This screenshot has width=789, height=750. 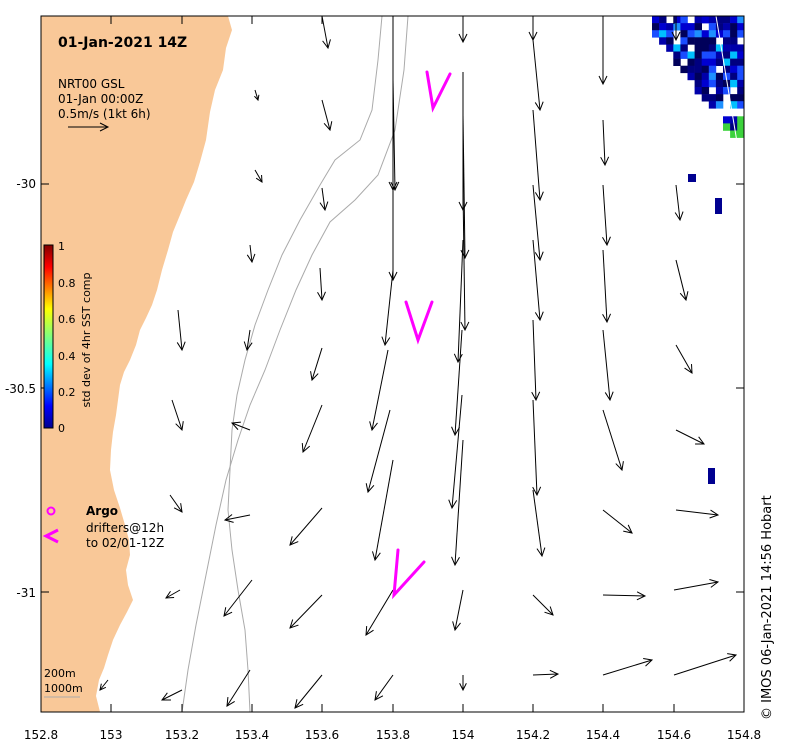 What do you see at coordinates (419, 322) in the screenshot?
I see `drifter-track-middle` at bounding box center [419, 322].